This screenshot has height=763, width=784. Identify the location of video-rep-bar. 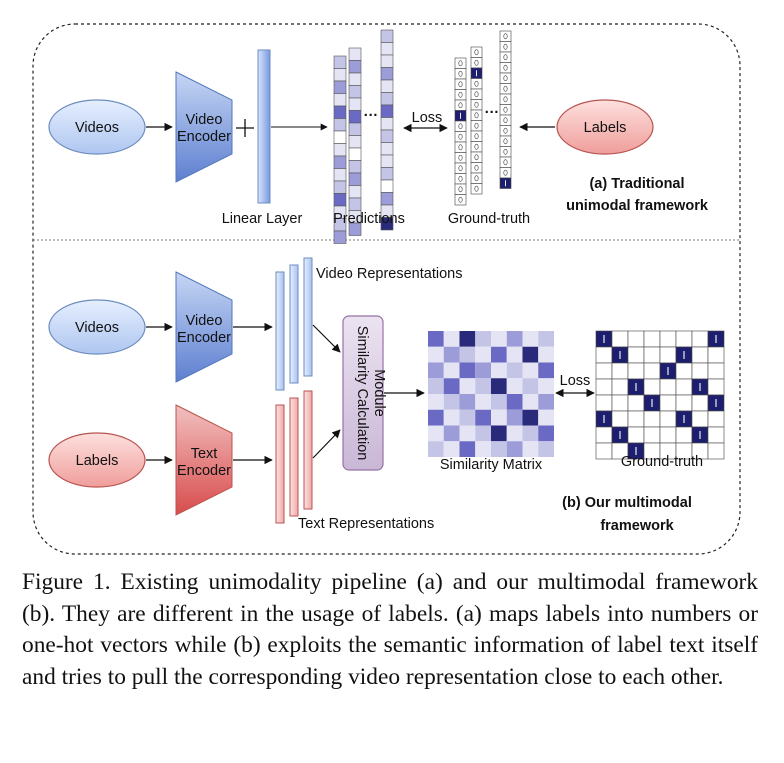
(308, 317).